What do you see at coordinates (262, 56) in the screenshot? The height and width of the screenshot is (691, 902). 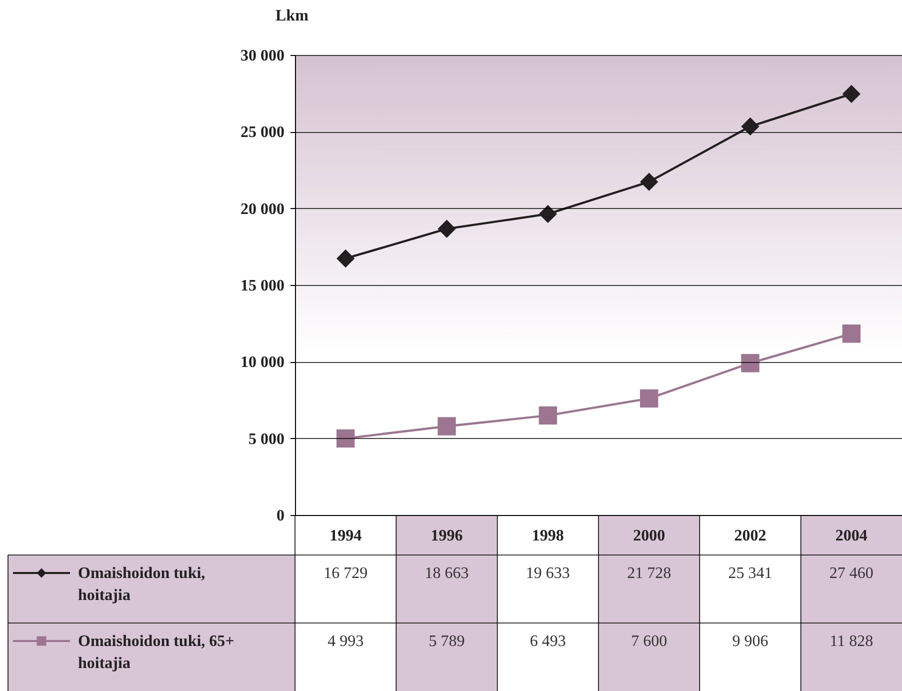 I see `y-tick-label: 30 000` at bounding box center [262, 56].